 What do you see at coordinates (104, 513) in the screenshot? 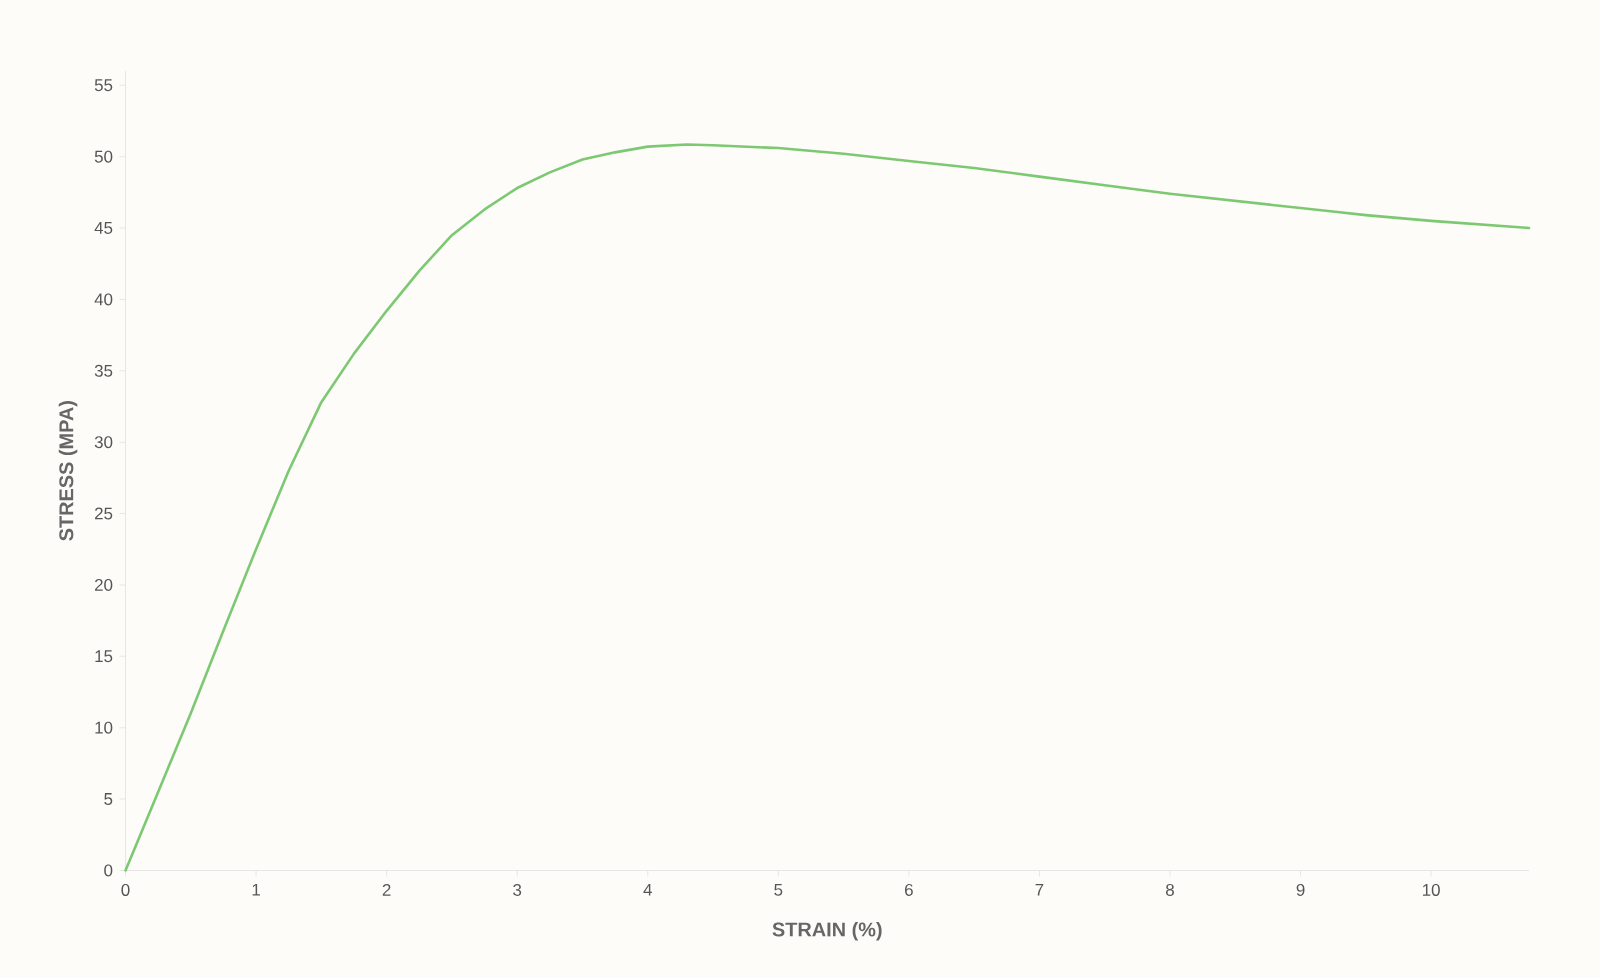
I see `y-tick-label: 25` at bounding box center [104, 513].